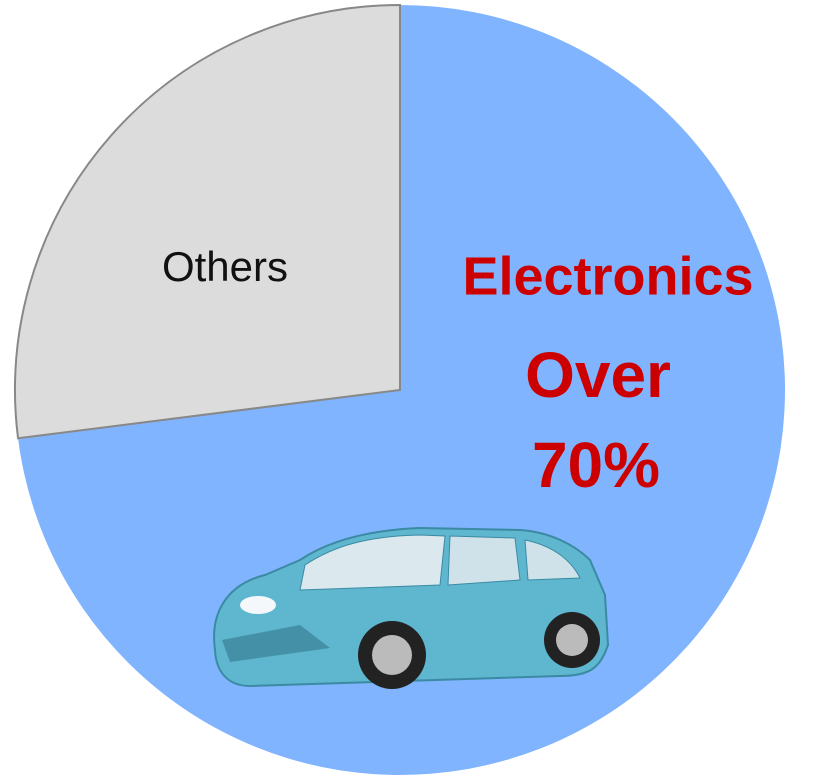  I want to click on slice-label: Others, so click(225, 266).